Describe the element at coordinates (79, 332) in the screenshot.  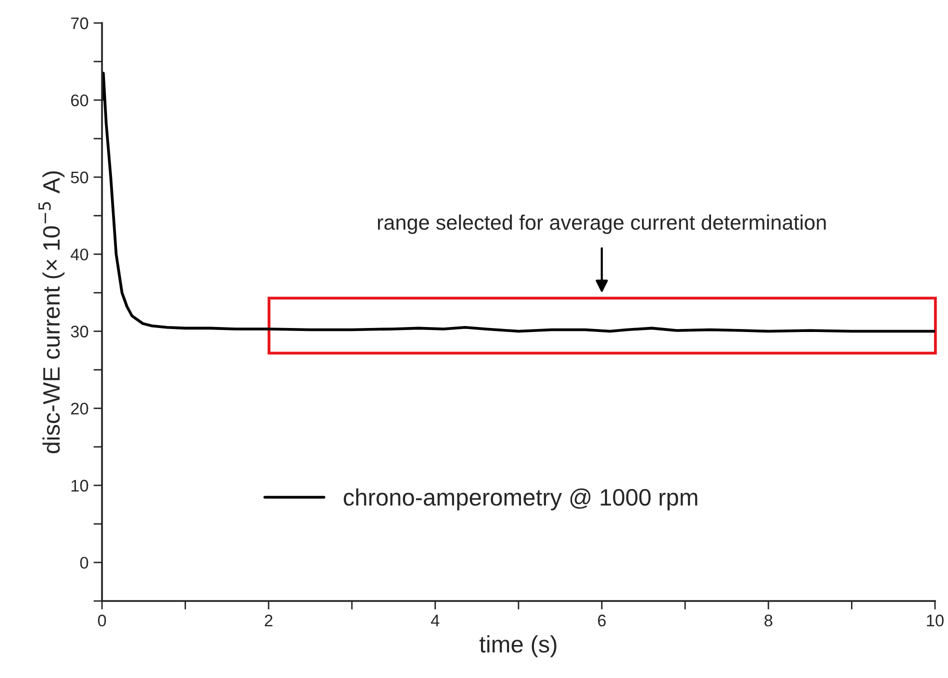
I see `y-tick-label: 30` at that location.